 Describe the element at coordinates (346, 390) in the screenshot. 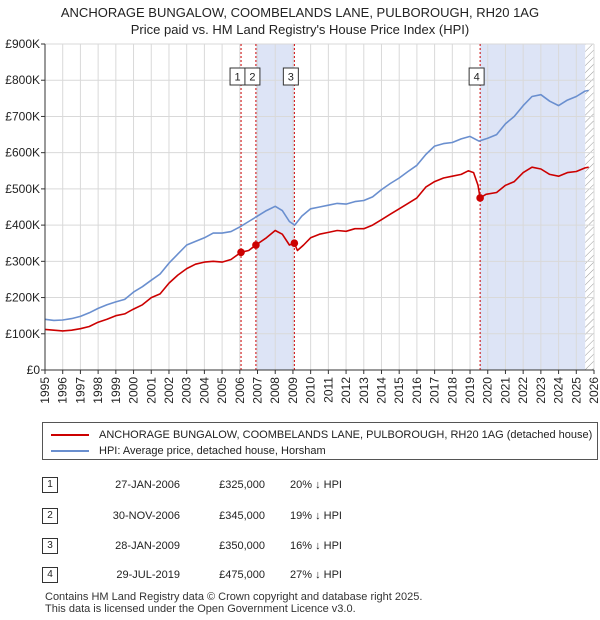

I see `x-tick-label: 2012` at that location.